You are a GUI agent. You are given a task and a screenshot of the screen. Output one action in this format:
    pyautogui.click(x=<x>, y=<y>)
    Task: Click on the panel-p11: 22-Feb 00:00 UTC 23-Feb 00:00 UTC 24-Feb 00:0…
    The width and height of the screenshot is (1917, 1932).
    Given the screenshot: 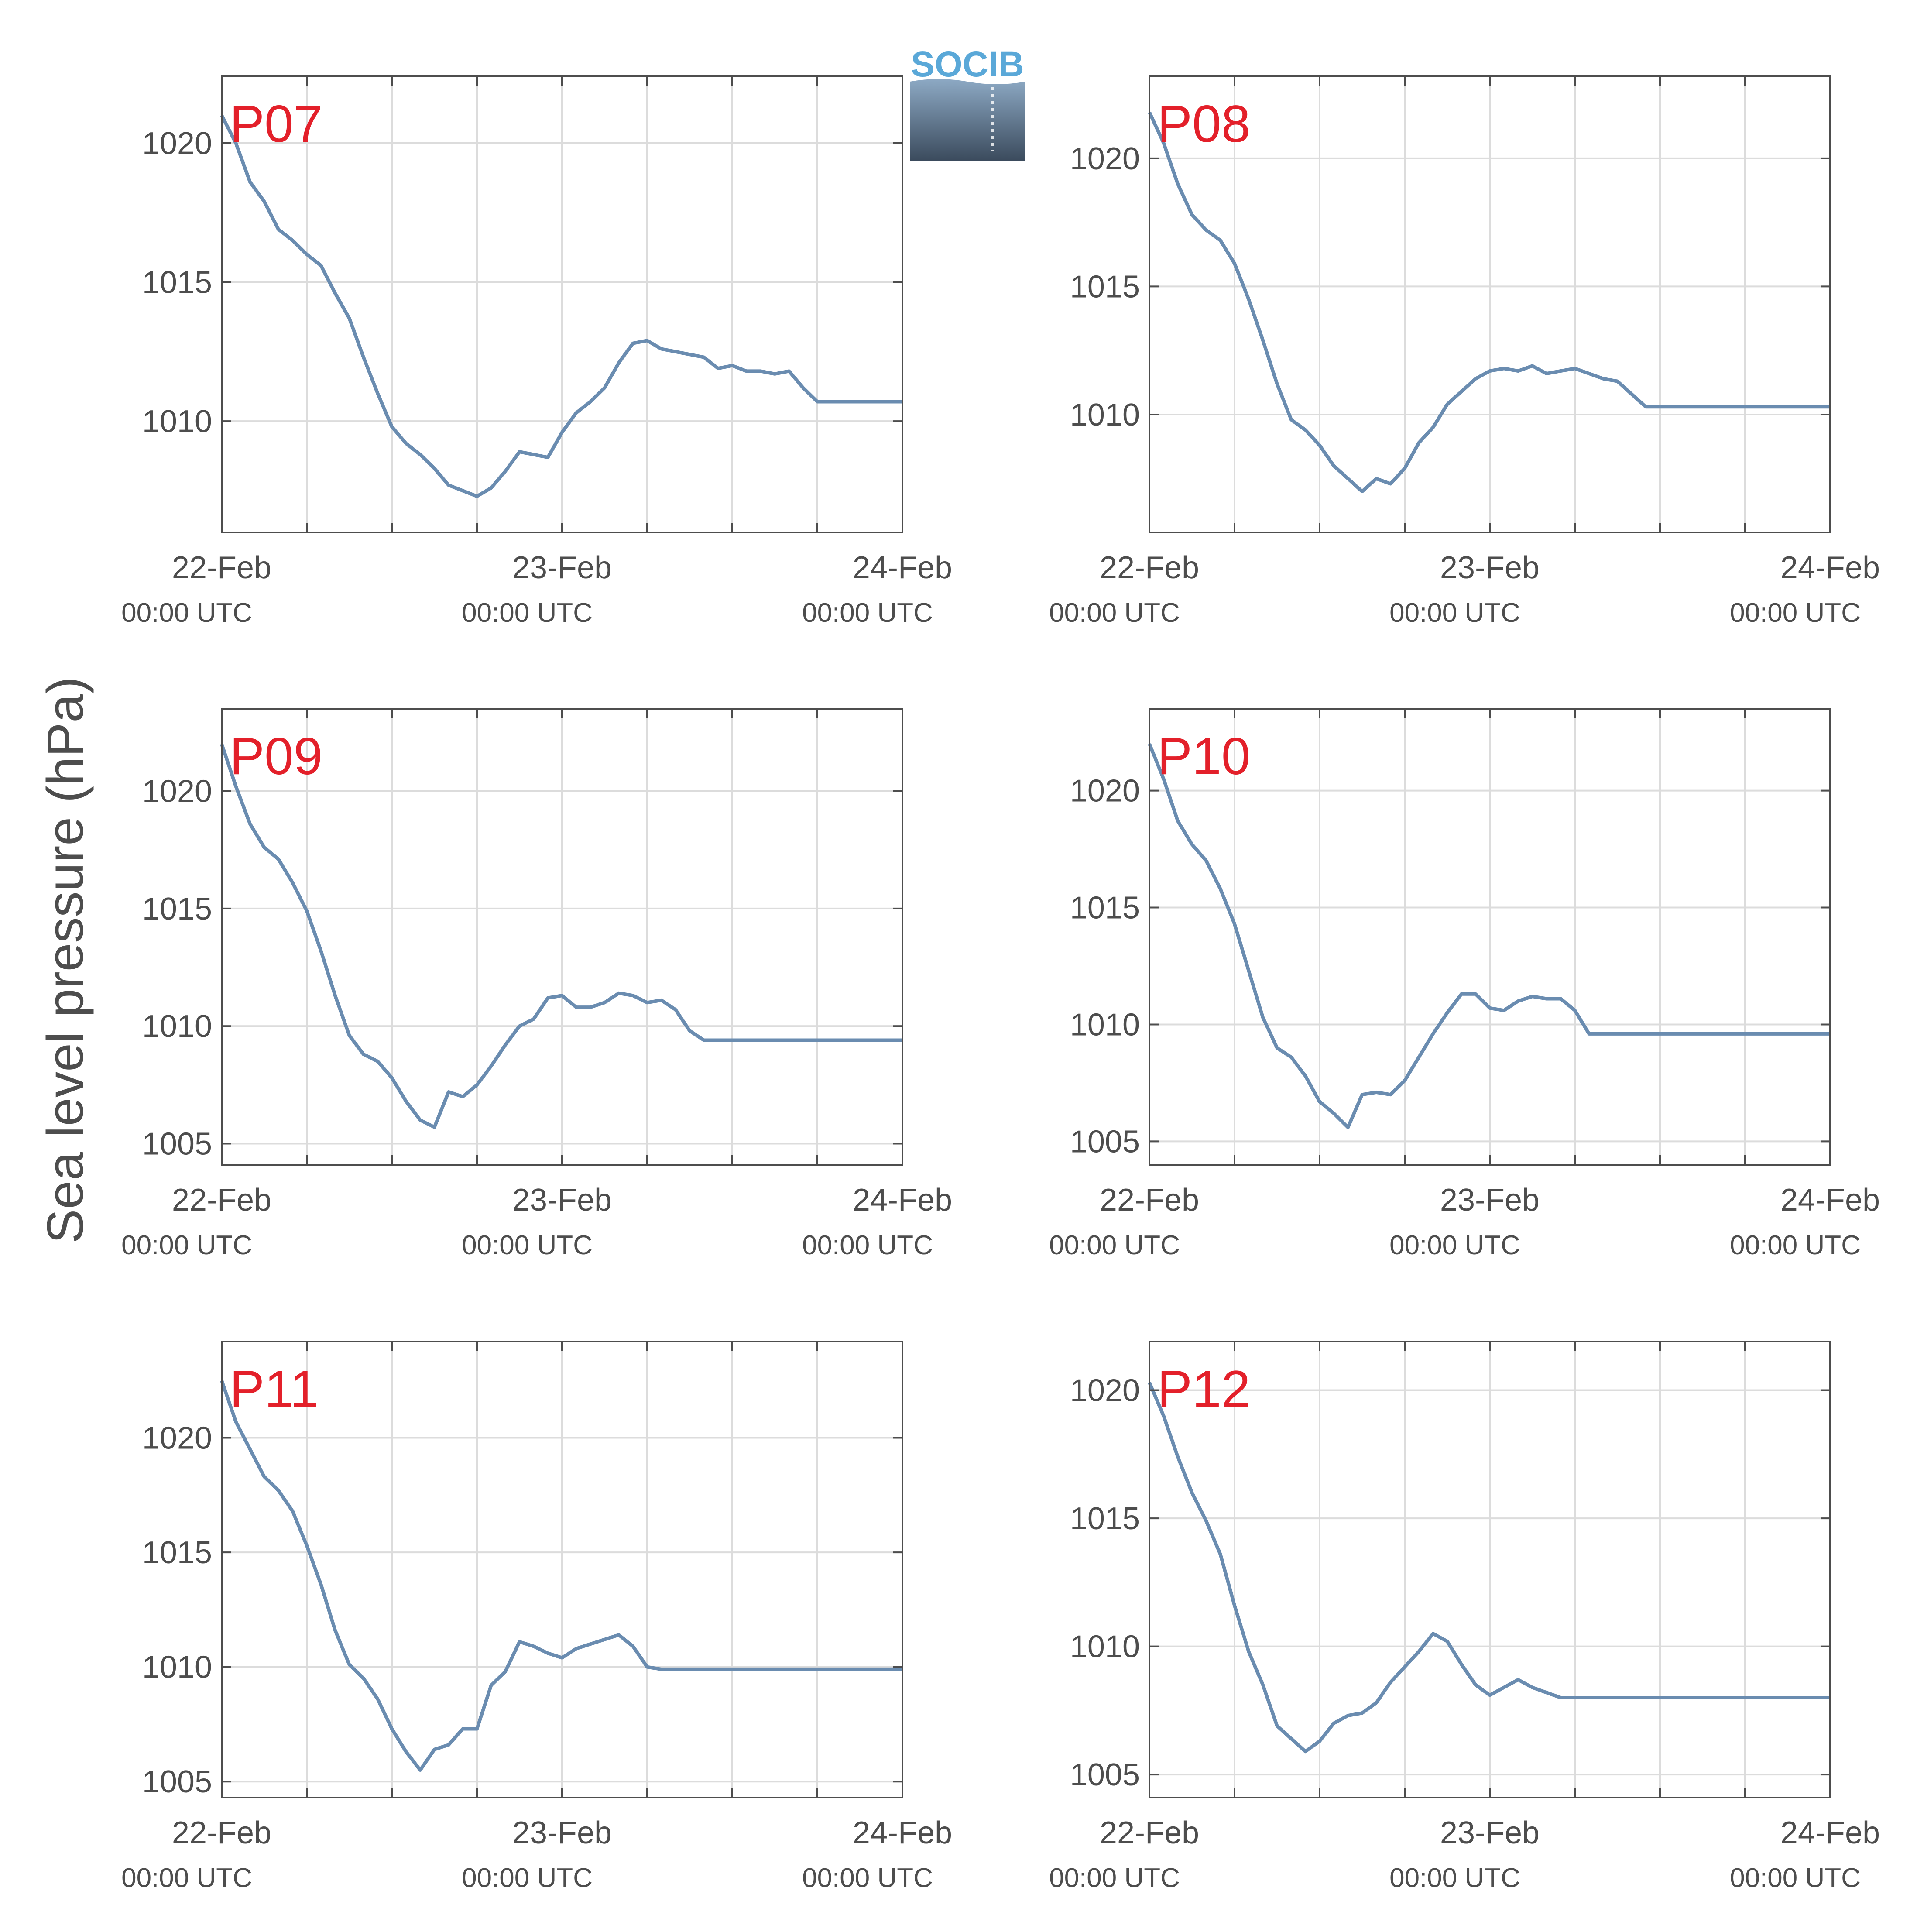 What is the action you would take?
    pyautogui.click(x=536, y=1617)
    